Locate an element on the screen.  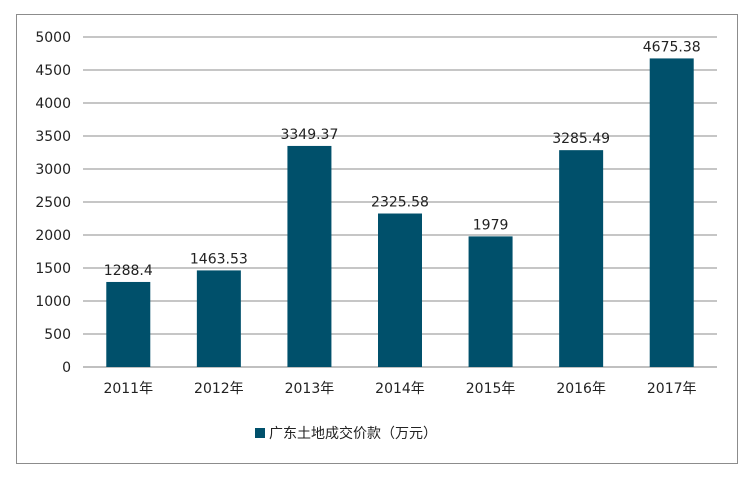
data-label: 4675.38 is located at coordinates (672, 47).